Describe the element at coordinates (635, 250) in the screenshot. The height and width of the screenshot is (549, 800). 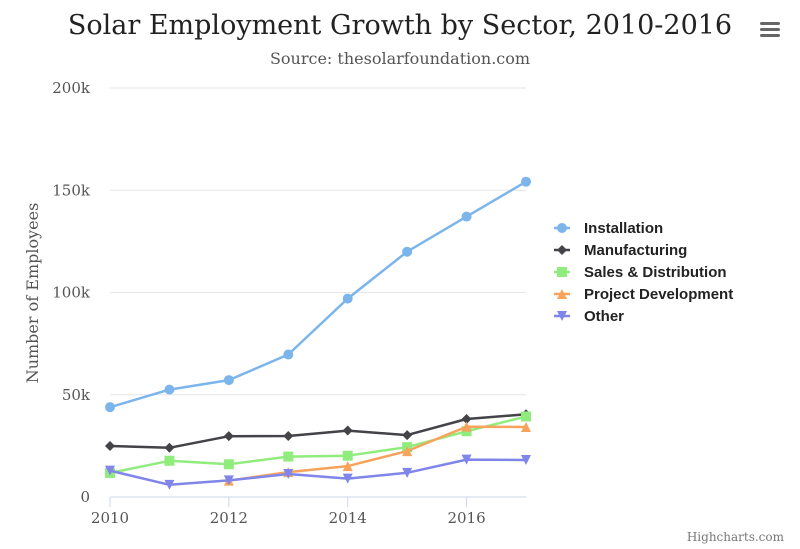
I see `legend-label: Manufacturing` at that location.